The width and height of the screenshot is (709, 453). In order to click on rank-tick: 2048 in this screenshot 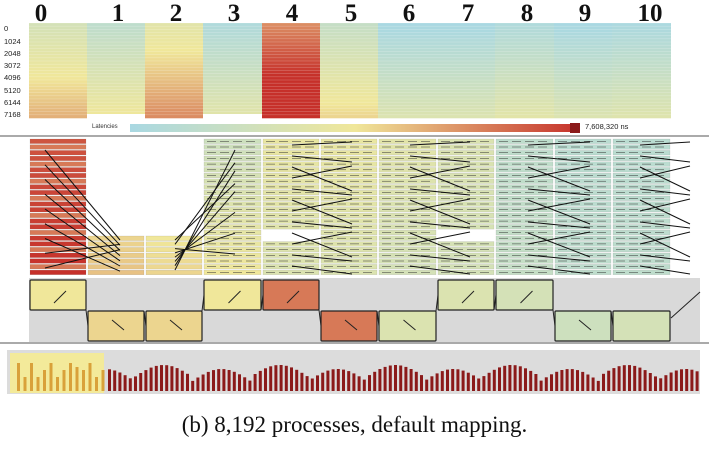, I will do `click(12, 53)`.